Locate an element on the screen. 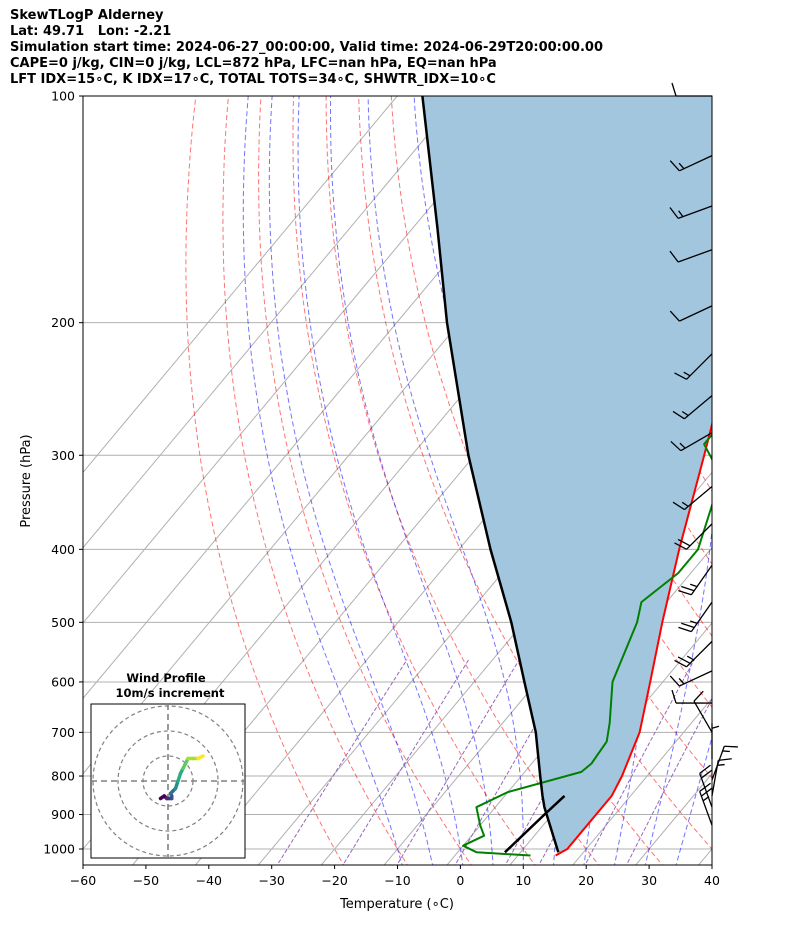  hodograph-ring is located at coordinates (168, 781).